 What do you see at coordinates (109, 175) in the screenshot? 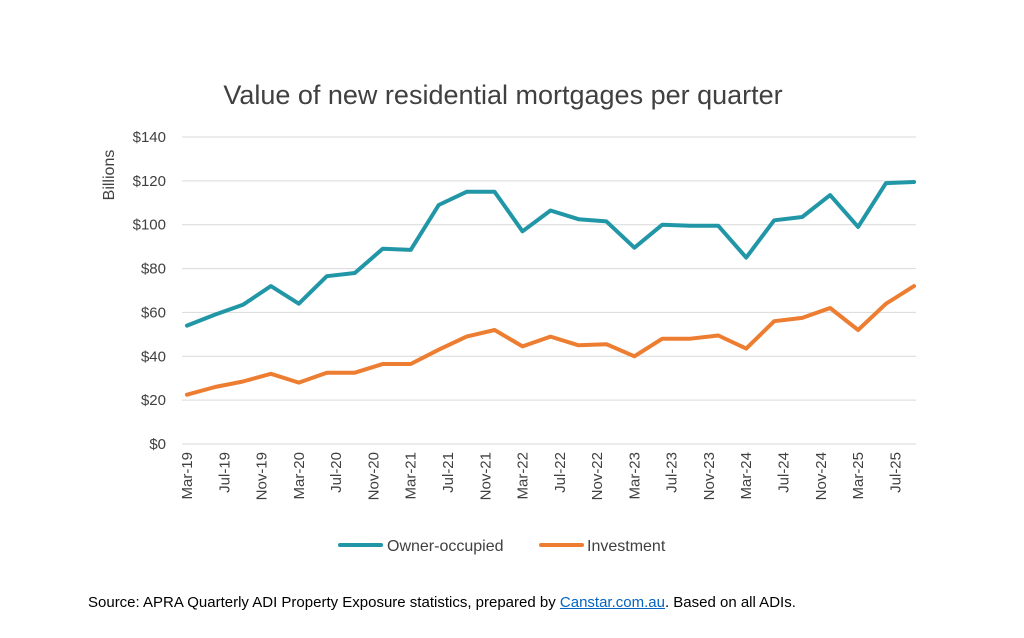
I see `y-axis-label: Billions` at bounding box center [109, 175].